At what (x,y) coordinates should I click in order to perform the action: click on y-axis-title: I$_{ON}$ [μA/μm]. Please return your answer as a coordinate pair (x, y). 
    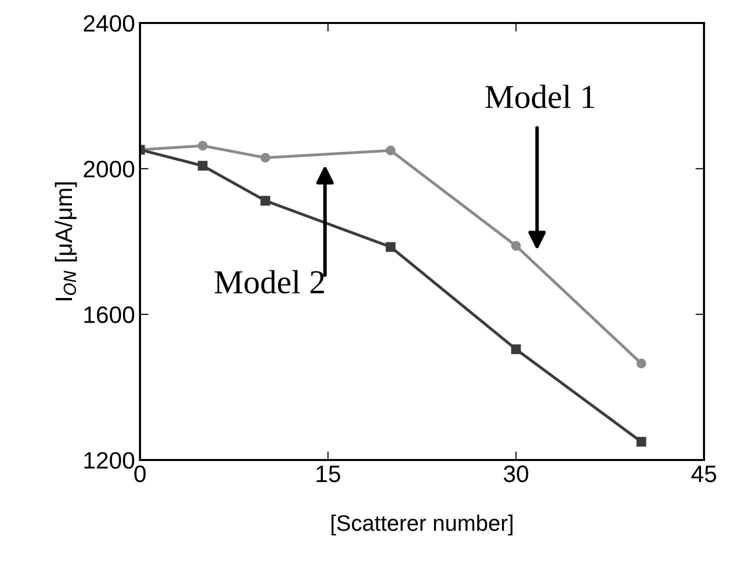
    Looking at the image, I should click on (65, 241).